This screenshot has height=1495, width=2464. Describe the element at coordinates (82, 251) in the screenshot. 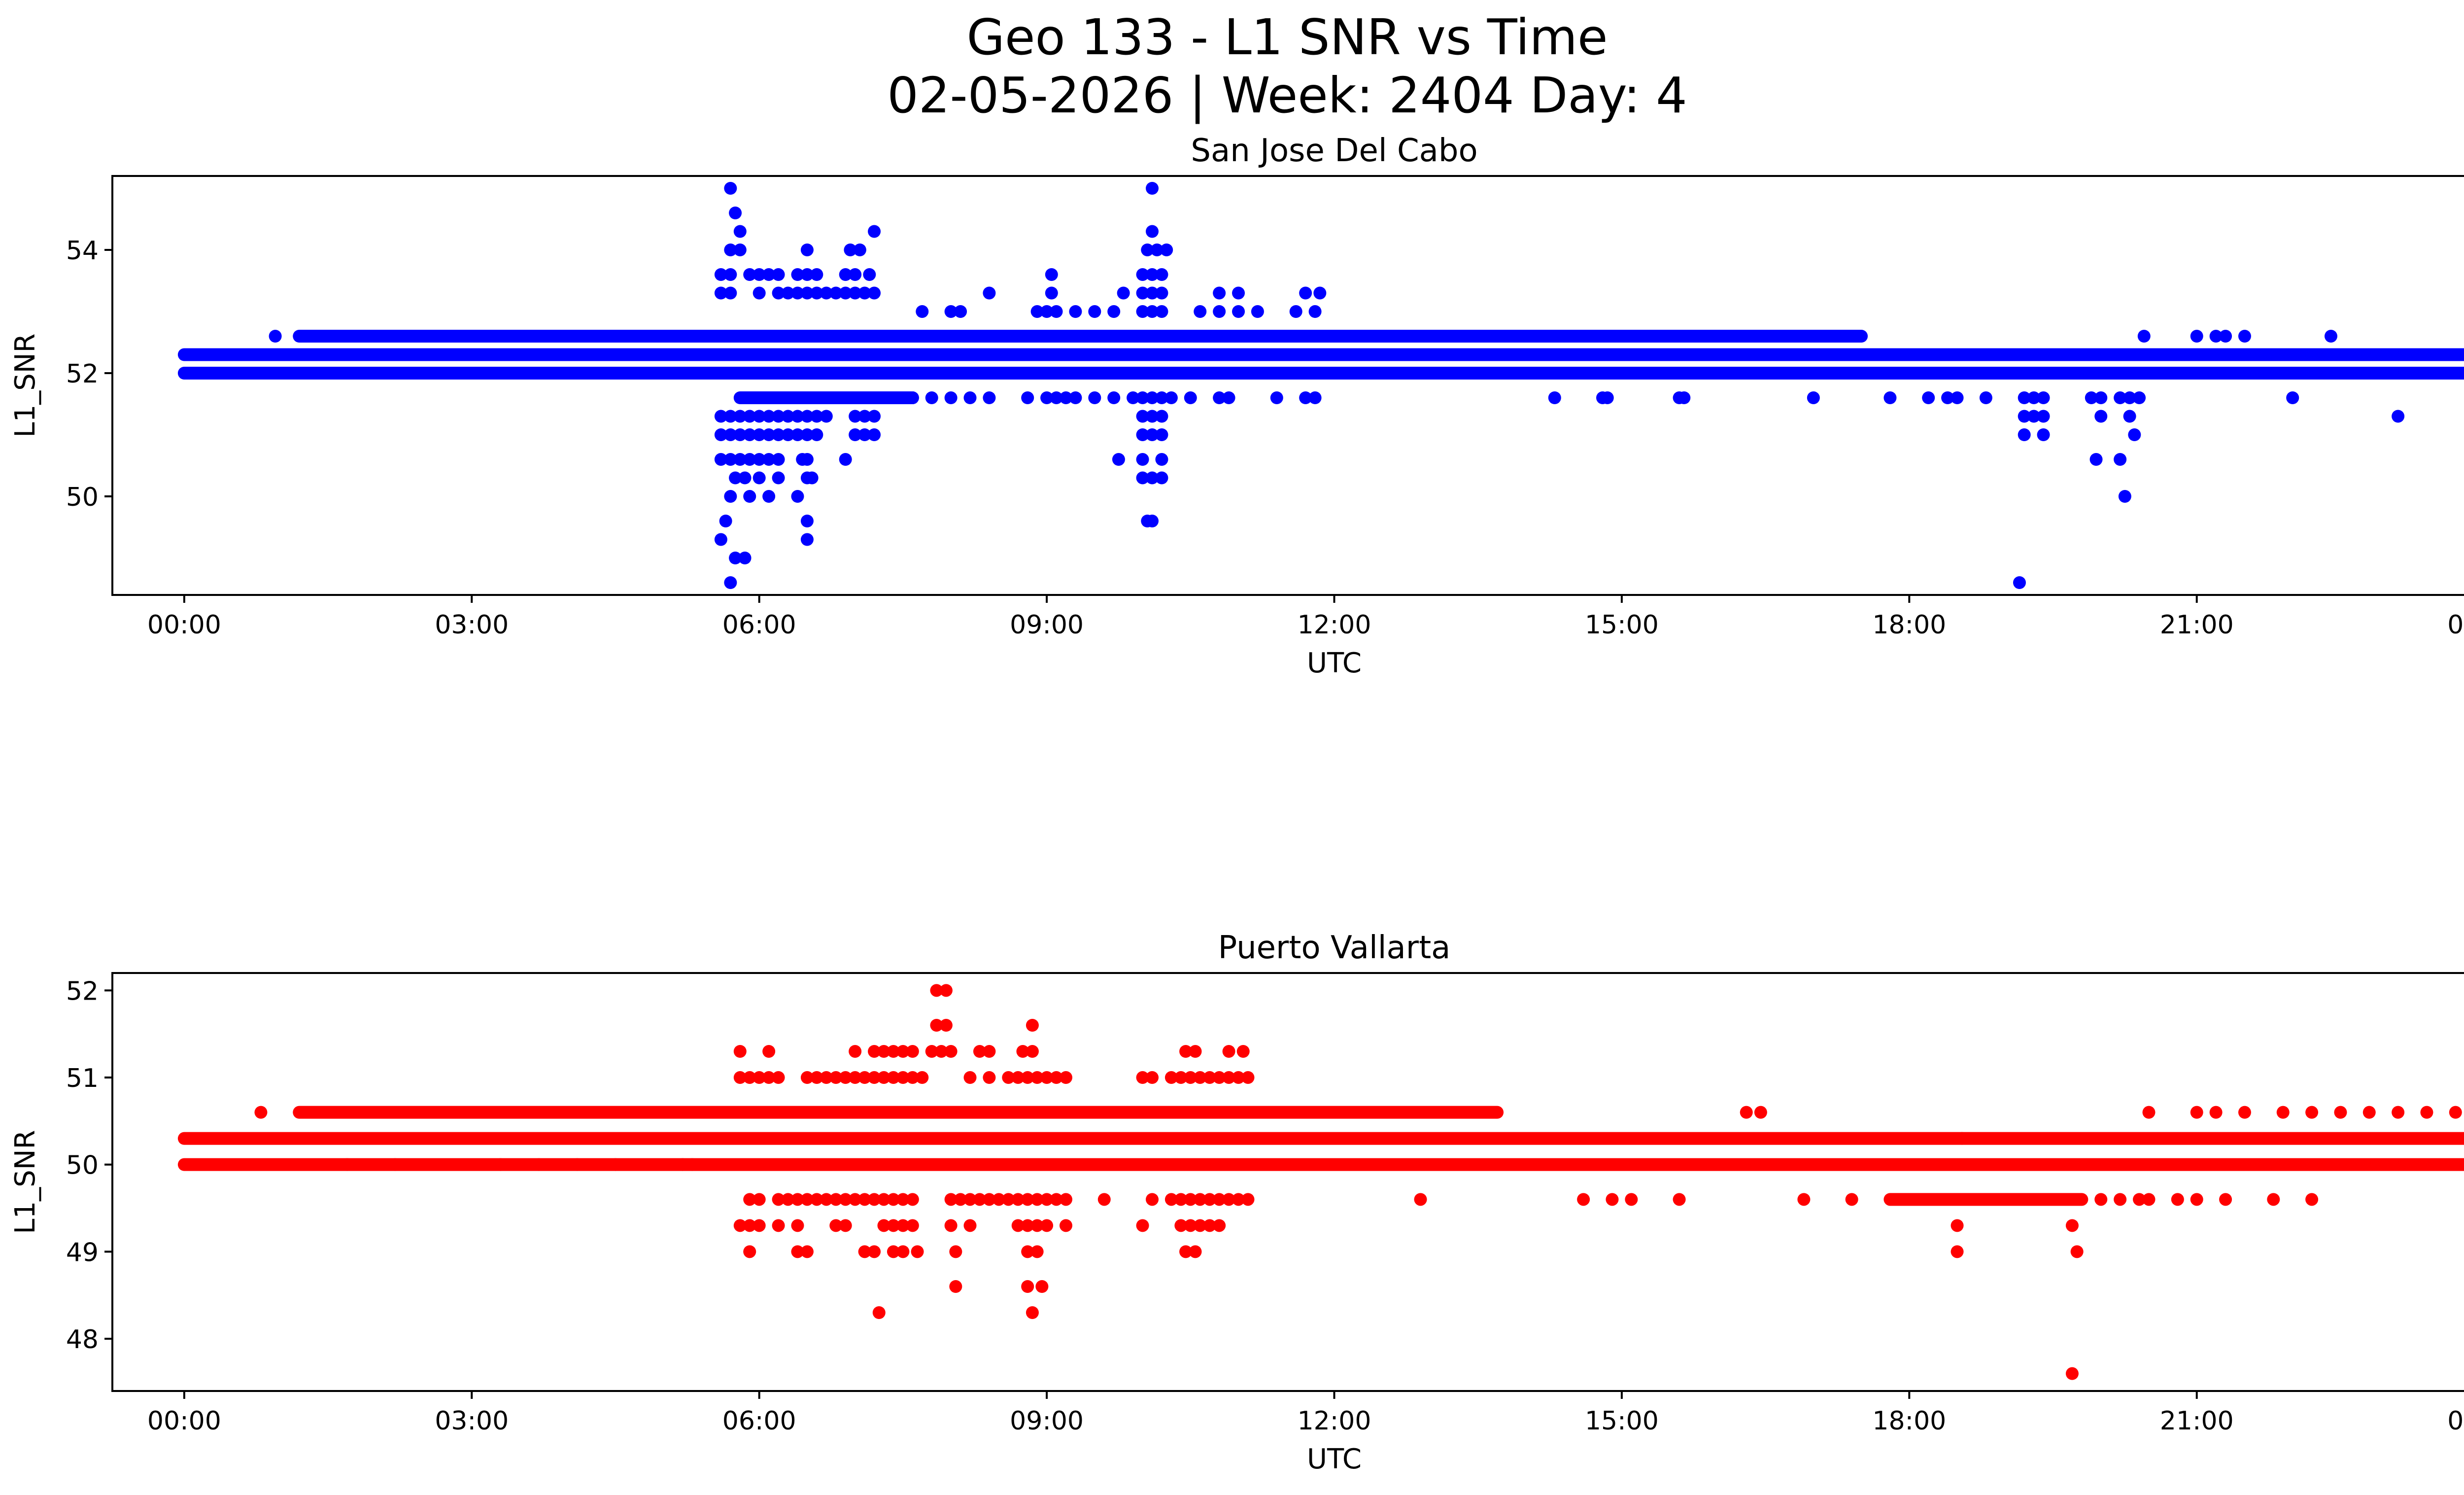

I see `y-tick-label: 54` at that location.